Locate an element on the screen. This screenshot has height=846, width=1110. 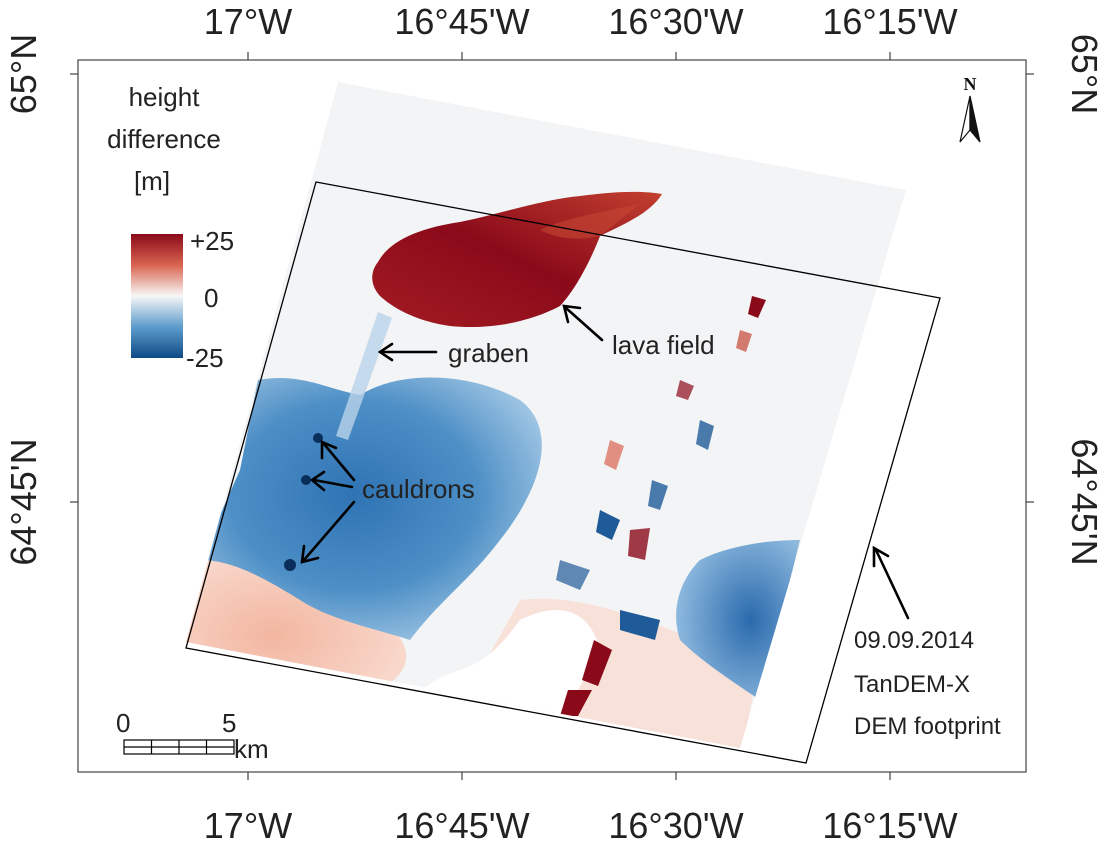
graben-feature is located at coordinates (364, 376).